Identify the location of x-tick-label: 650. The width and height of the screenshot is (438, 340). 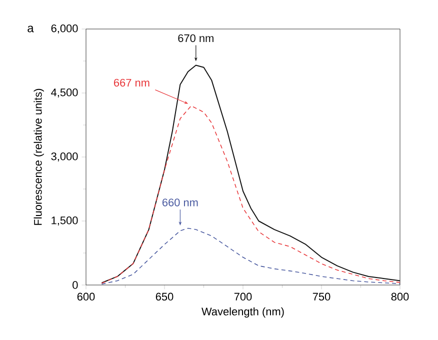
(165, 296).